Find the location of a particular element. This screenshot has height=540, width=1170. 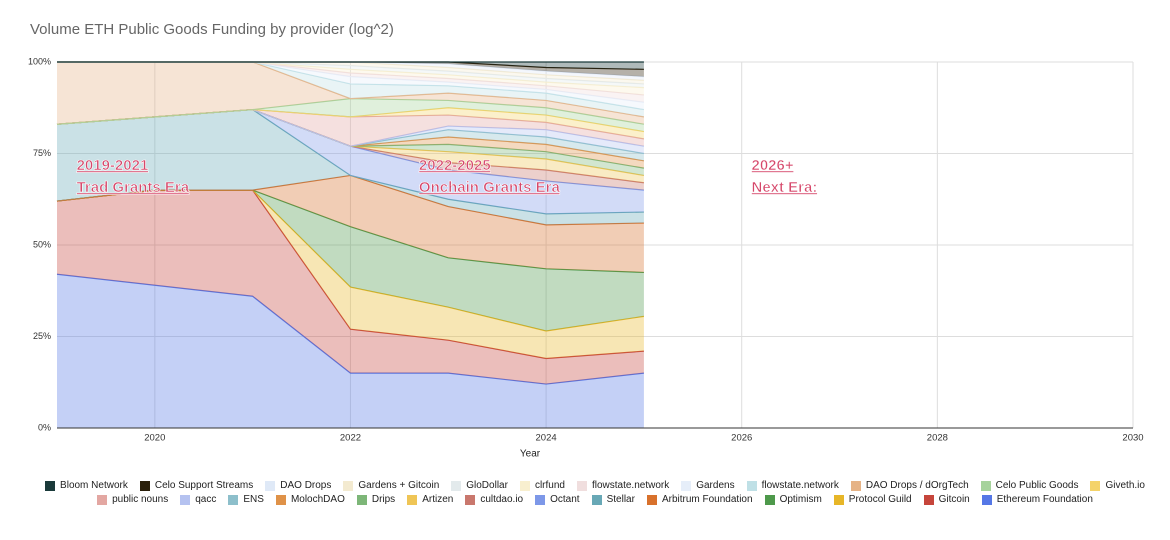

x-tick-label: 2028 is located at coordinates (937, 438).